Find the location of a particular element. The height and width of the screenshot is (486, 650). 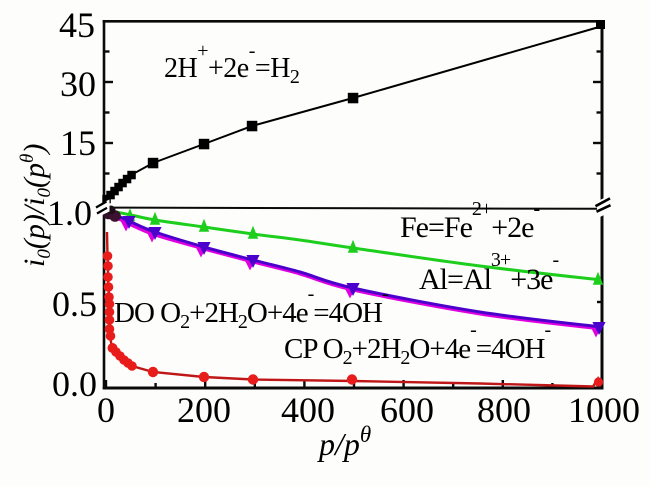

svg-text: 800 is located at coordinates (504, 410).